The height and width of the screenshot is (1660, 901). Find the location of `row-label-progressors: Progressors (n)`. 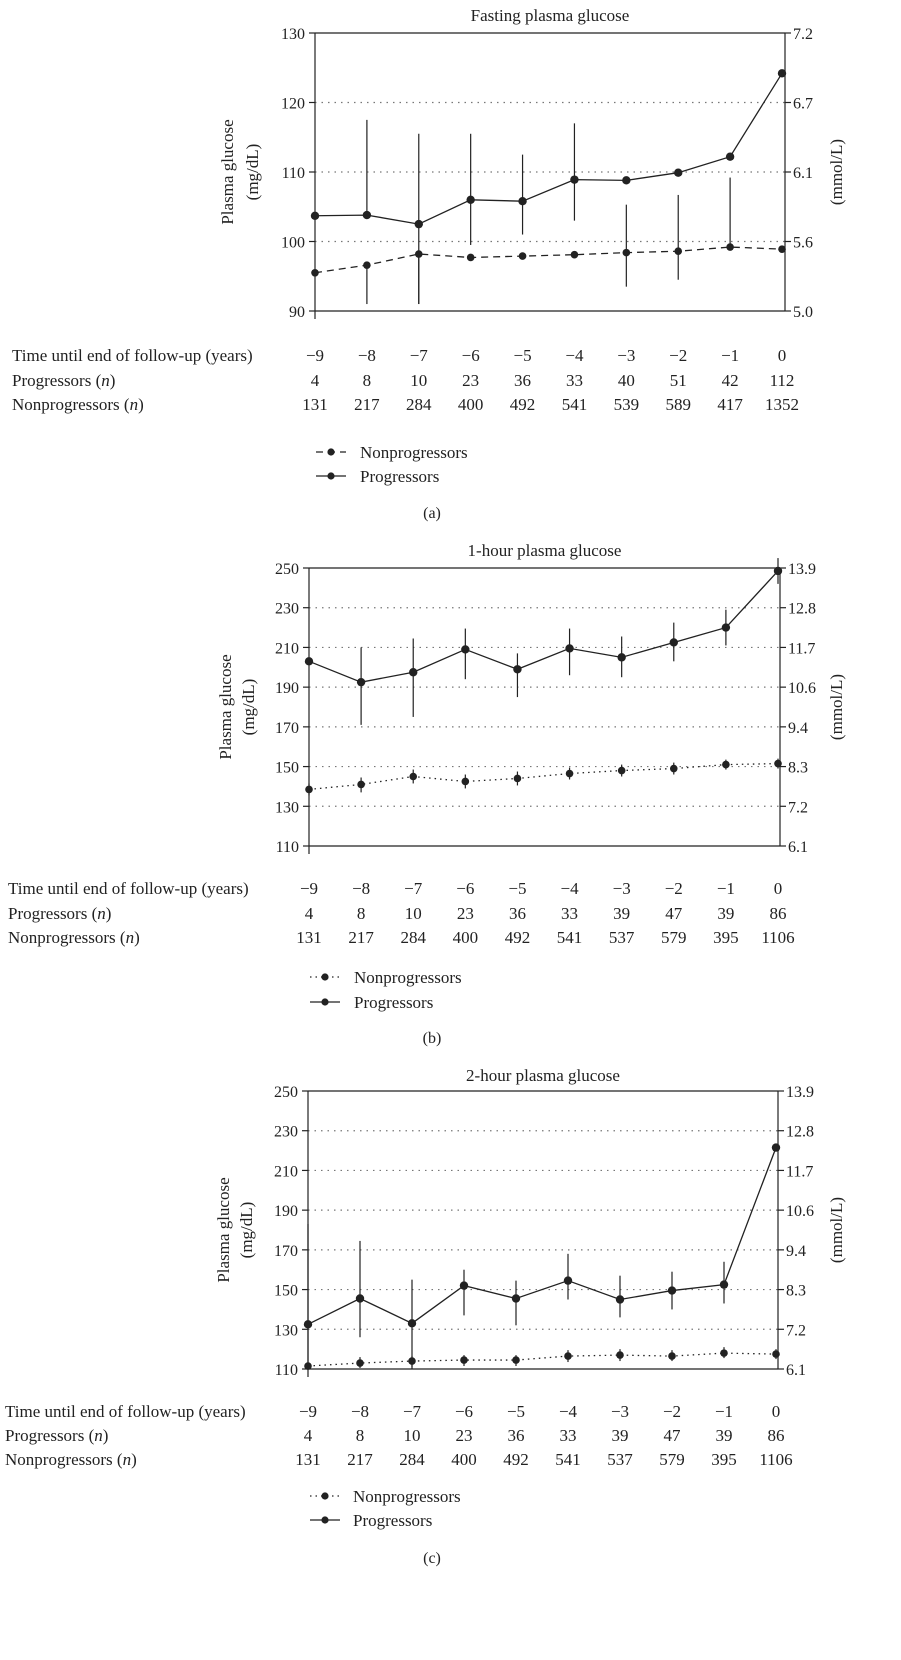

row-label-progressors: Progressors (n) is located at coordinates (63, 380).